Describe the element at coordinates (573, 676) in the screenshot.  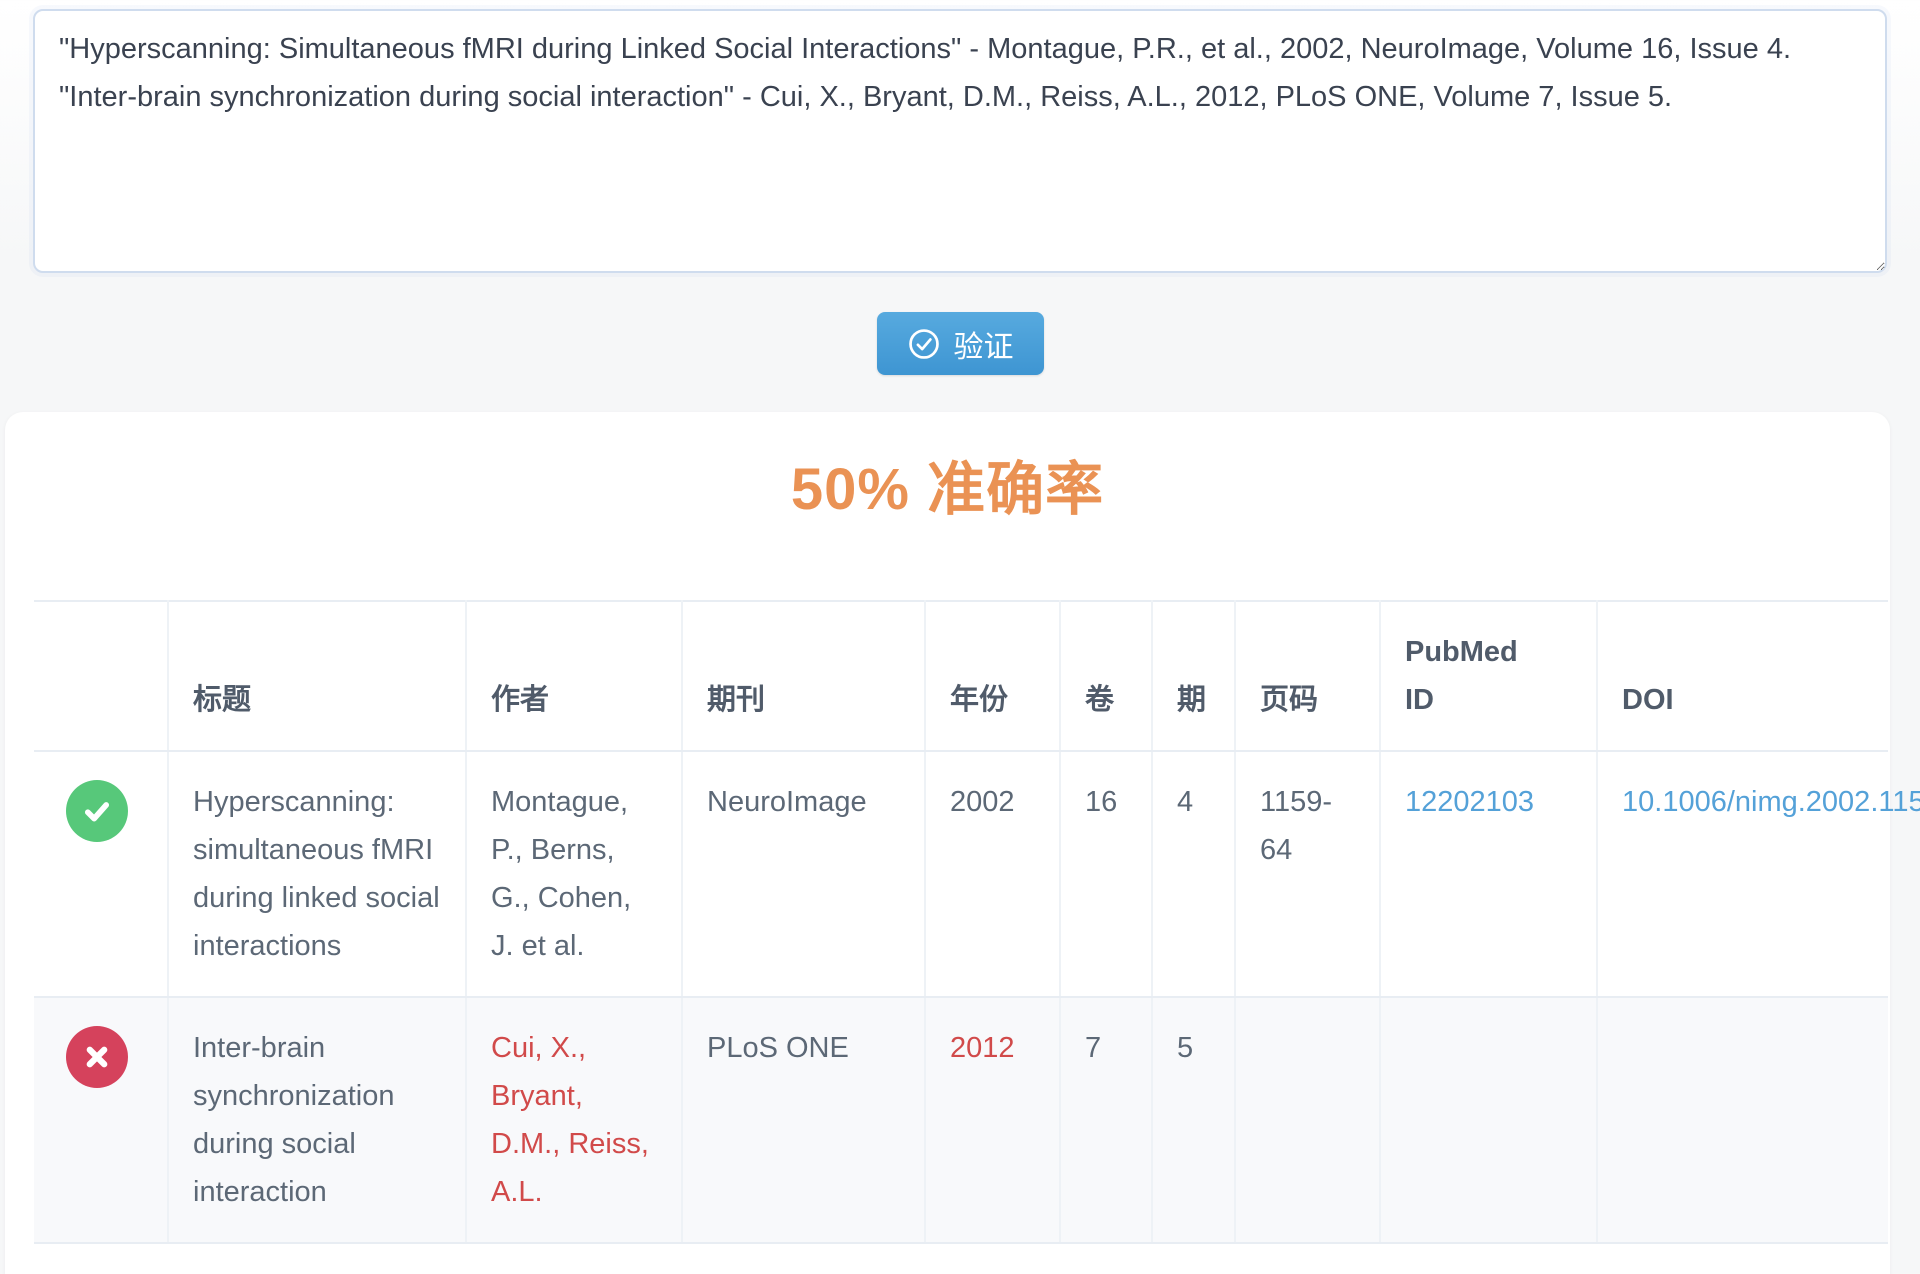
I see `col-header-authors: 作者` at that location.